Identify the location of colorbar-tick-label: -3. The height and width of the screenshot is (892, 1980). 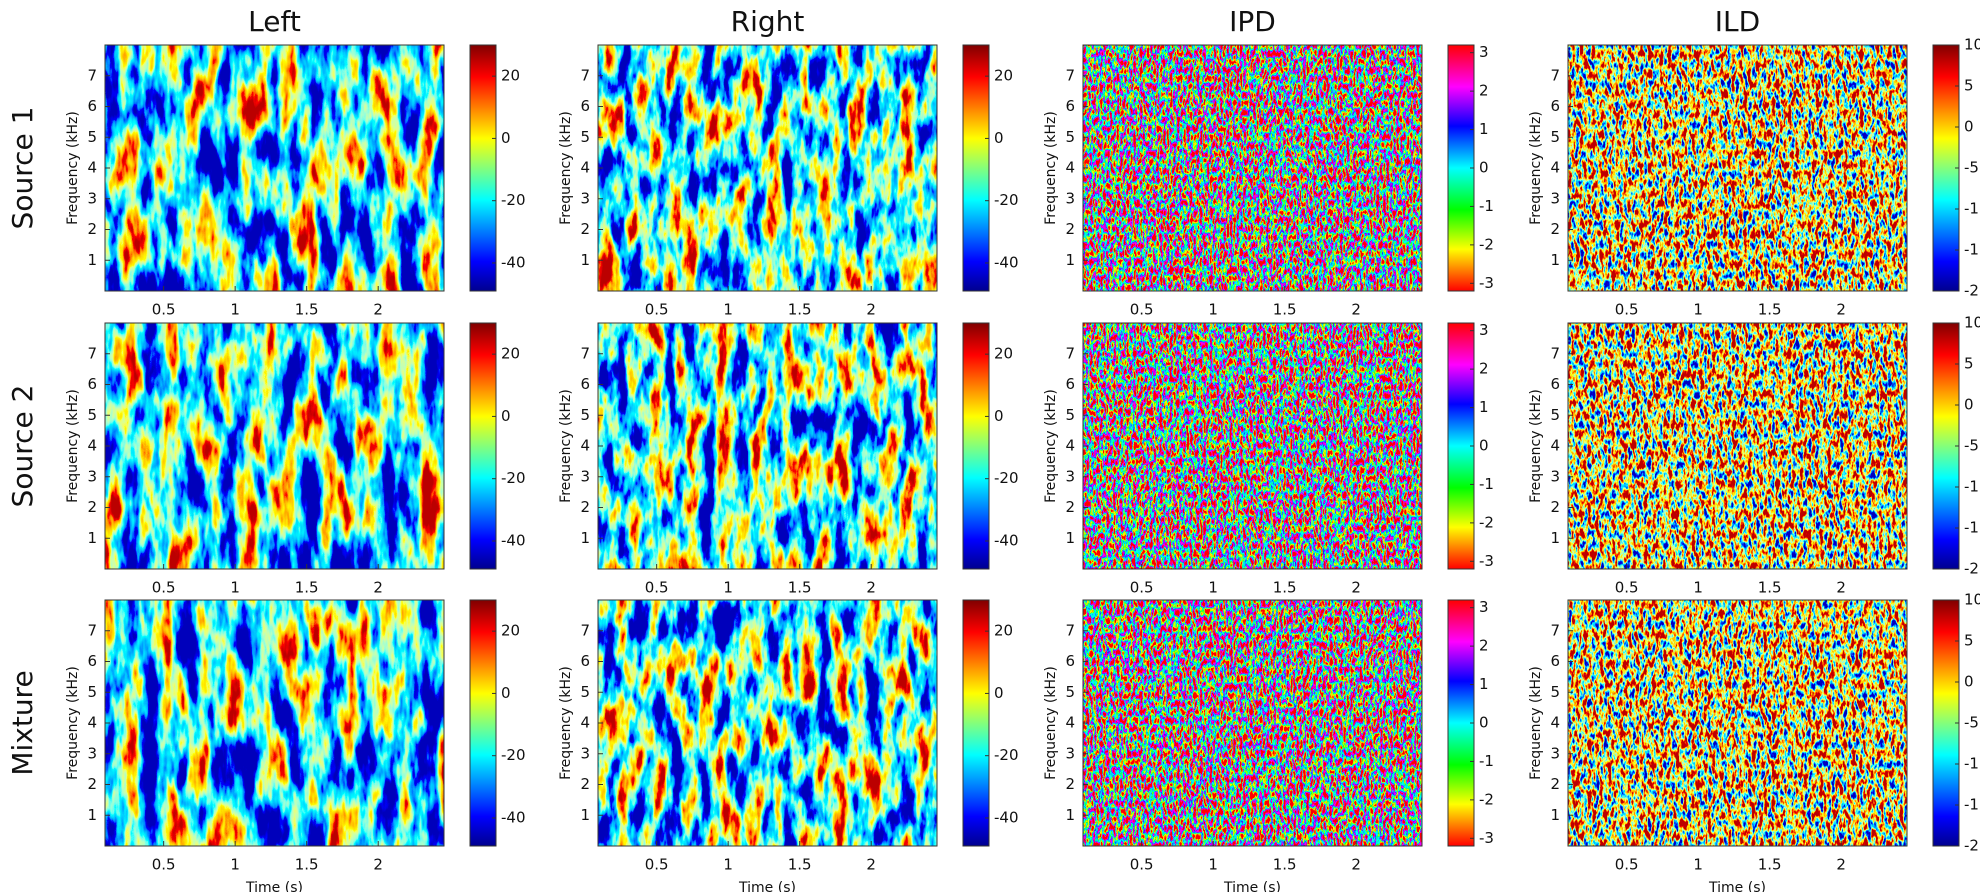
(1486, 561).